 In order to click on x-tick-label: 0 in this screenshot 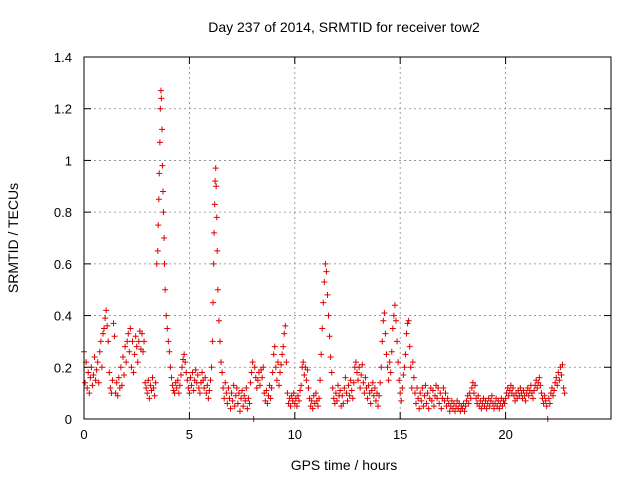, I will do `click(83, 434)`.